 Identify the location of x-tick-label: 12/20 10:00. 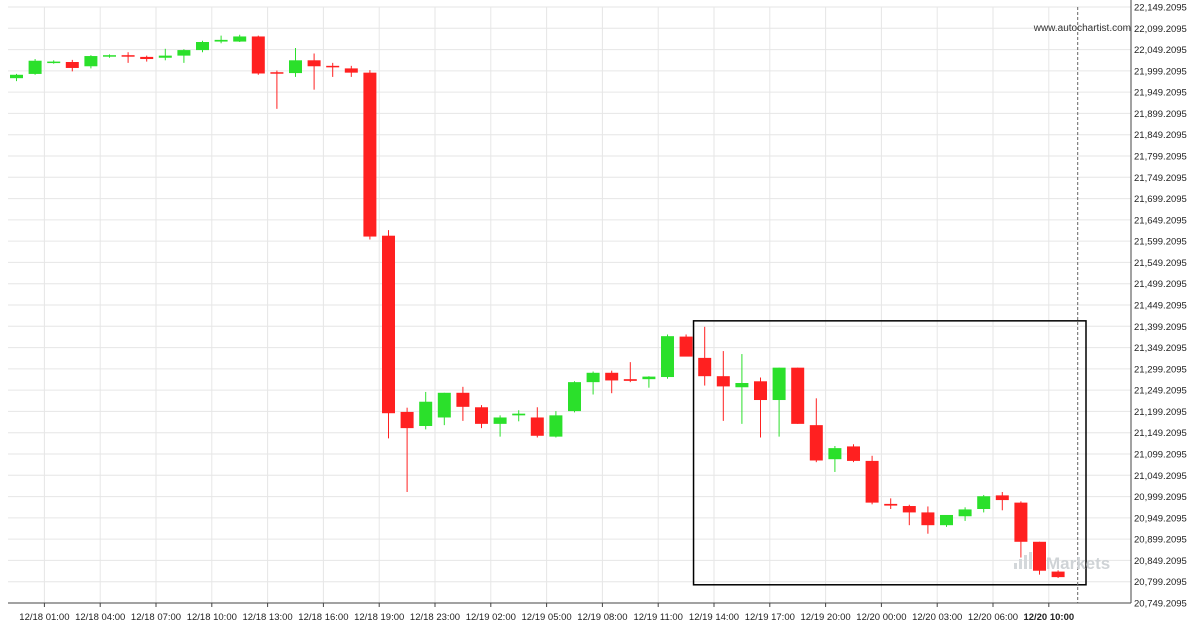
(1048, 617).